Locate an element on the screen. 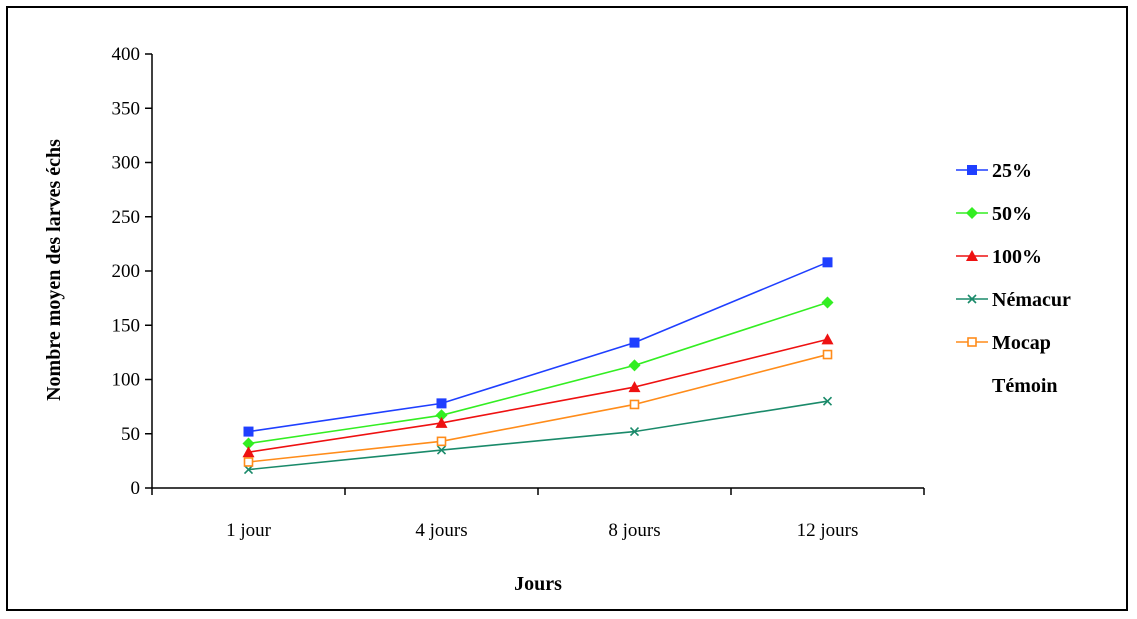 The height and width of the screenshot is (619, 1137). legend-label: Mocap is located at coordinates (1021, 343).